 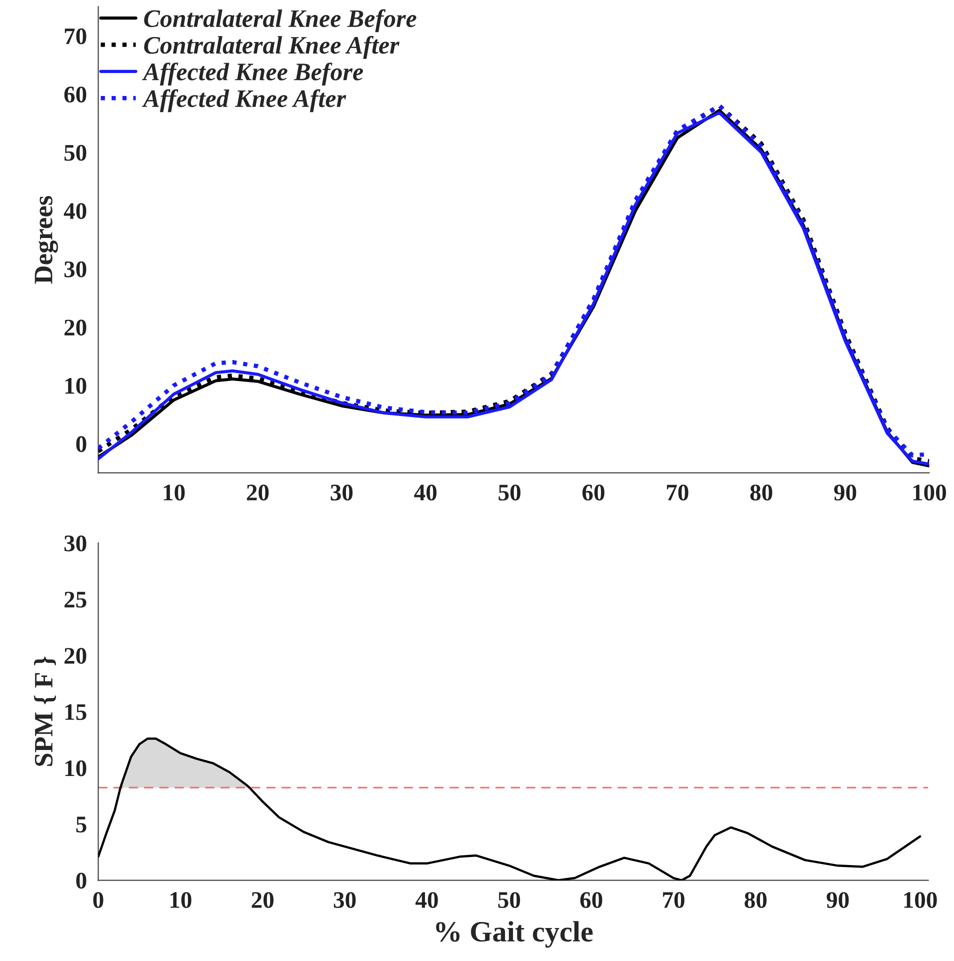 I want to click on y-tick-label: 70, so click(x=75, y=36).